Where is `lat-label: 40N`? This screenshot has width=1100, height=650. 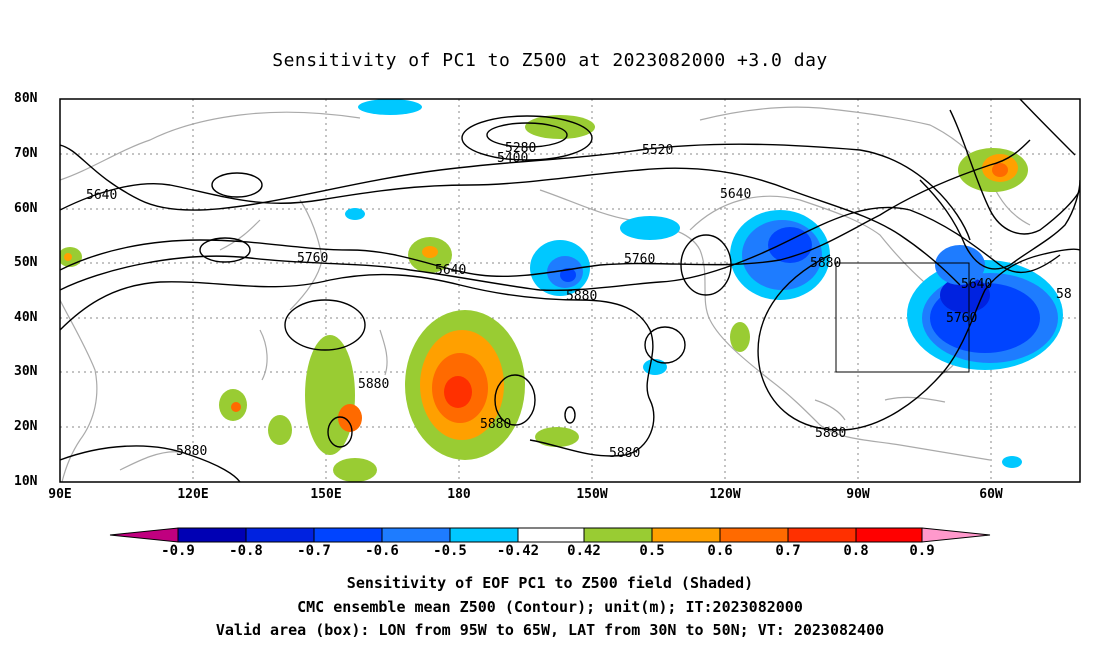
lat-label: 40N is located at coordinates (26, 317).